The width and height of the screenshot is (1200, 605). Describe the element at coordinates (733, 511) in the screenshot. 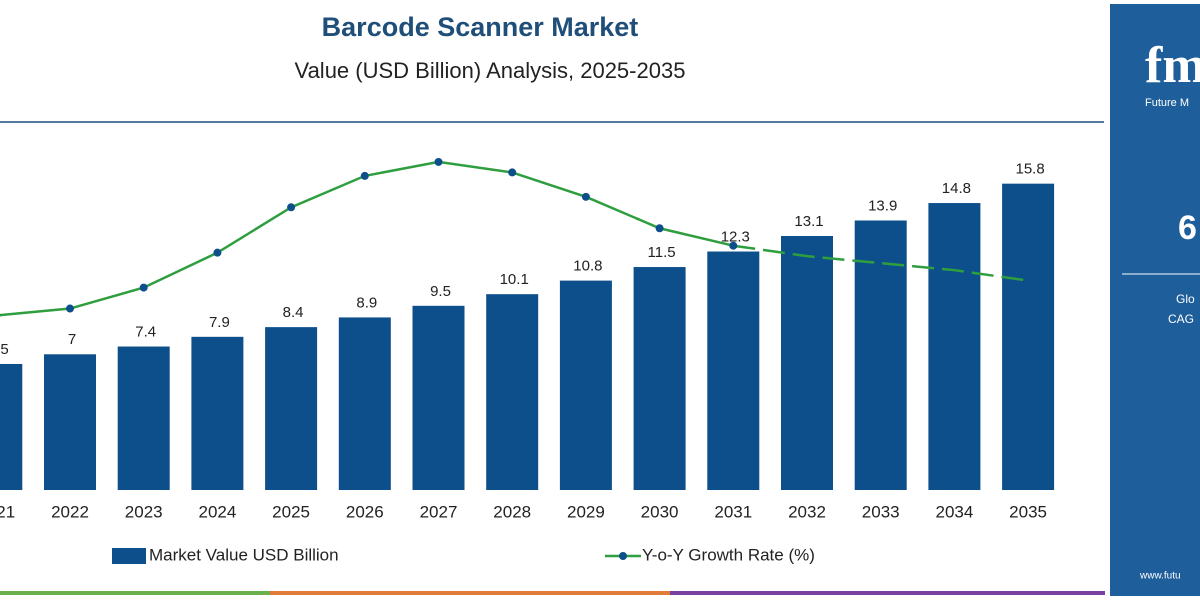

I see `x-tick-label: 2031` at that location.